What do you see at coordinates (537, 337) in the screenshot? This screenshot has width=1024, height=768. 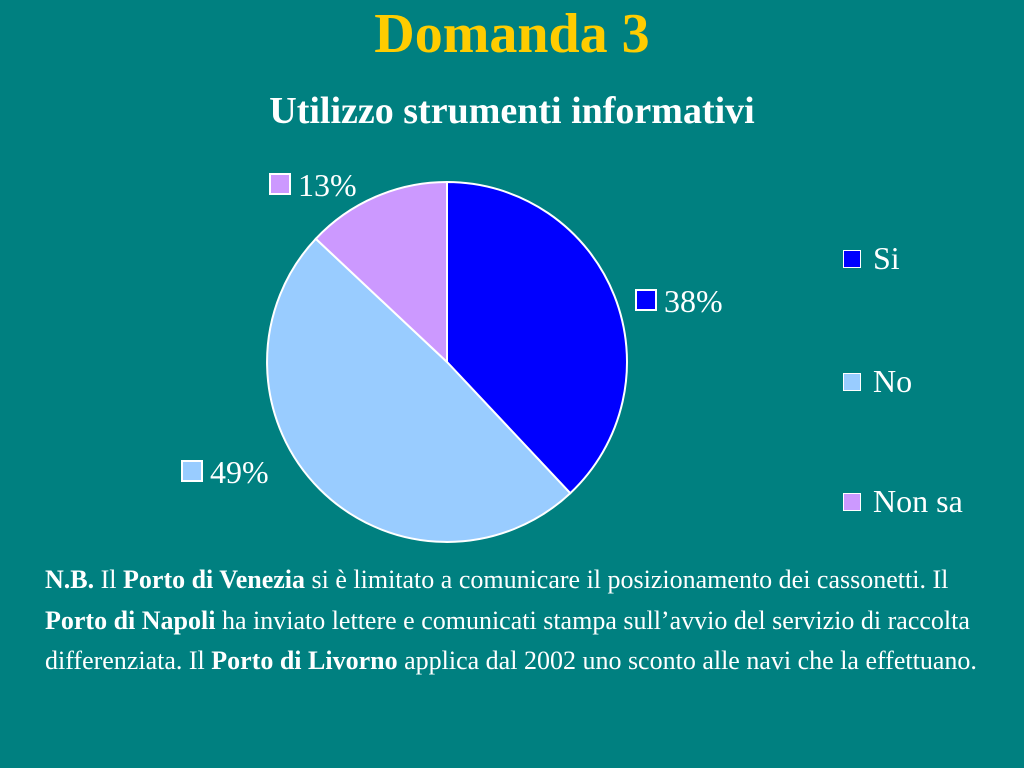 I see `pie-slice-si` at bounding box center [537, 337].